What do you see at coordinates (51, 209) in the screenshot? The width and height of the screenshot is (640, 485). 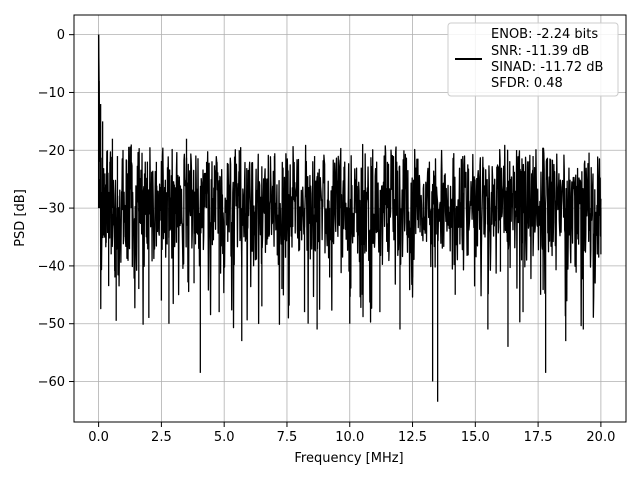 I see `y-tick-label: −30` at bounding box center [51, 209].